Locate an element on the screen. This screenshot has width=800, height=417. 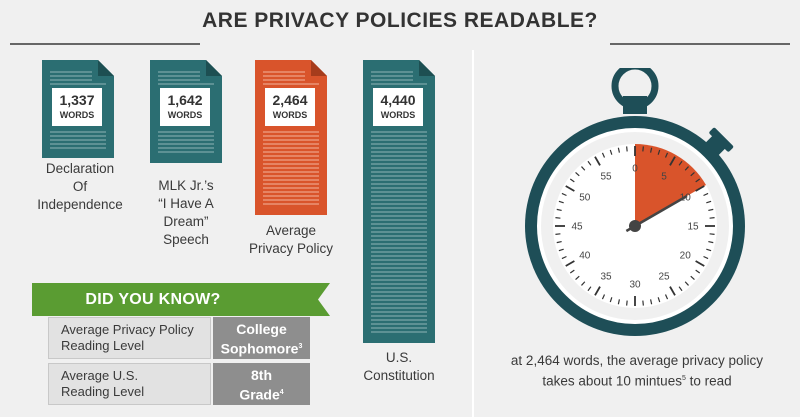
caption-line: to read is located at coordinates (708, 381).